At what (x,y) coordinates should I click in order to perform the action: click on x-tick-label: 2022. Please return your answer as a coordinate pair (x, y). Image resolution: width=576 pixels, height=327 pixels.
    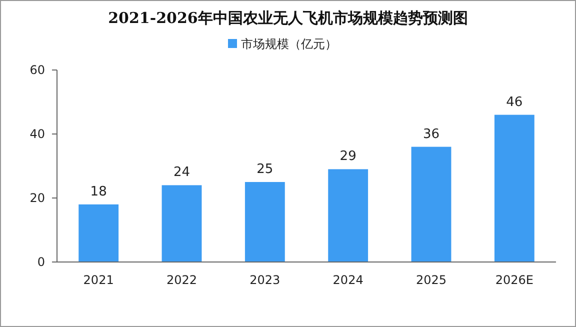
    Looking at the image, I should click on (182, 280).